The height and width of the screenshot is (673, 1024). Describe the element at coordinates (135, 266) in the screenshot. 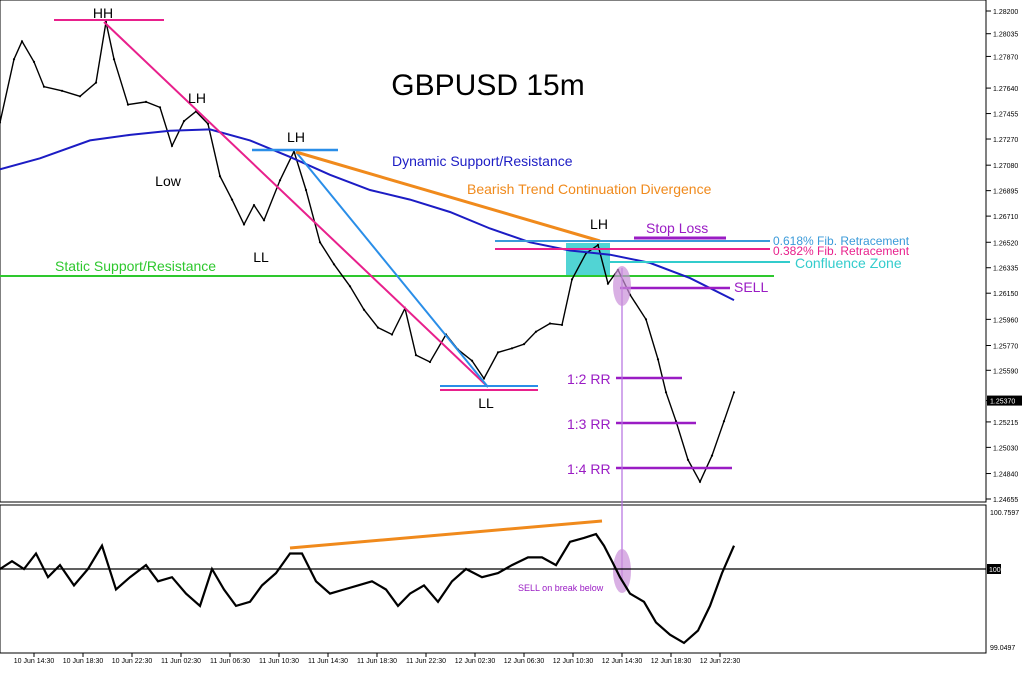

I see `label-static-sr: Static Support/Resistance` at that location.